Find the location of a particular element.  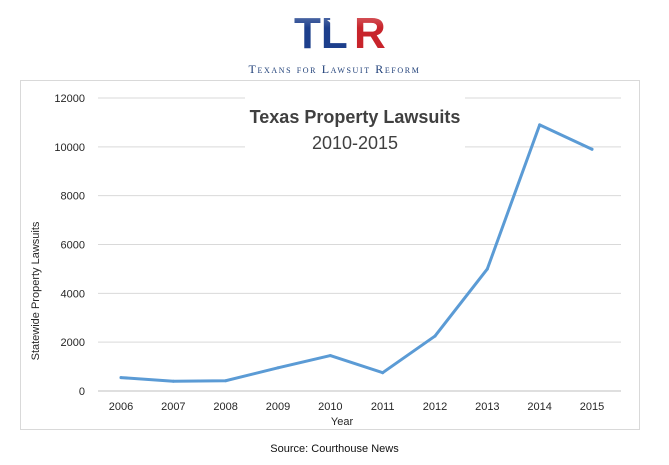

data-point-2014 is located at coordinates (540, 125).